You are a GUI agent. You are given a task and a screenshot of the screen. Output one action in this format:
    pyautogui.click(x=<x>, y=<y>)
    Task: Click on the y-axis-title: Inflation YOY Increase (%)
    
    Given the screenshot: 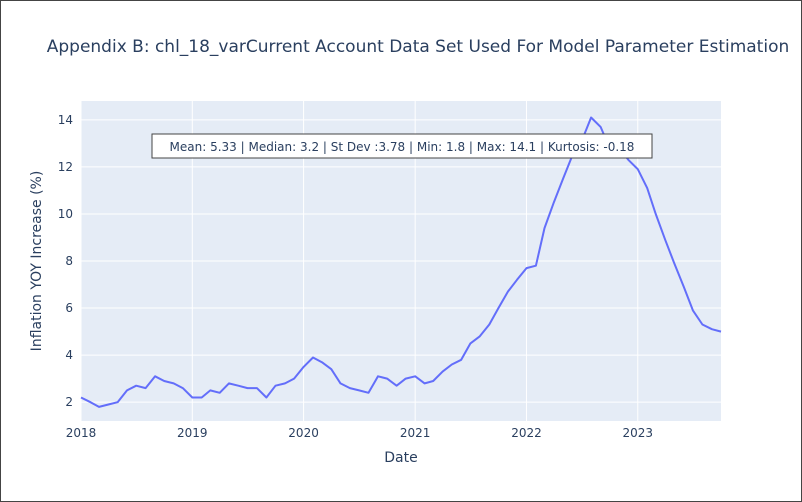 What is the action you would take?
    pyautogui.click(x=37, y=261)
    